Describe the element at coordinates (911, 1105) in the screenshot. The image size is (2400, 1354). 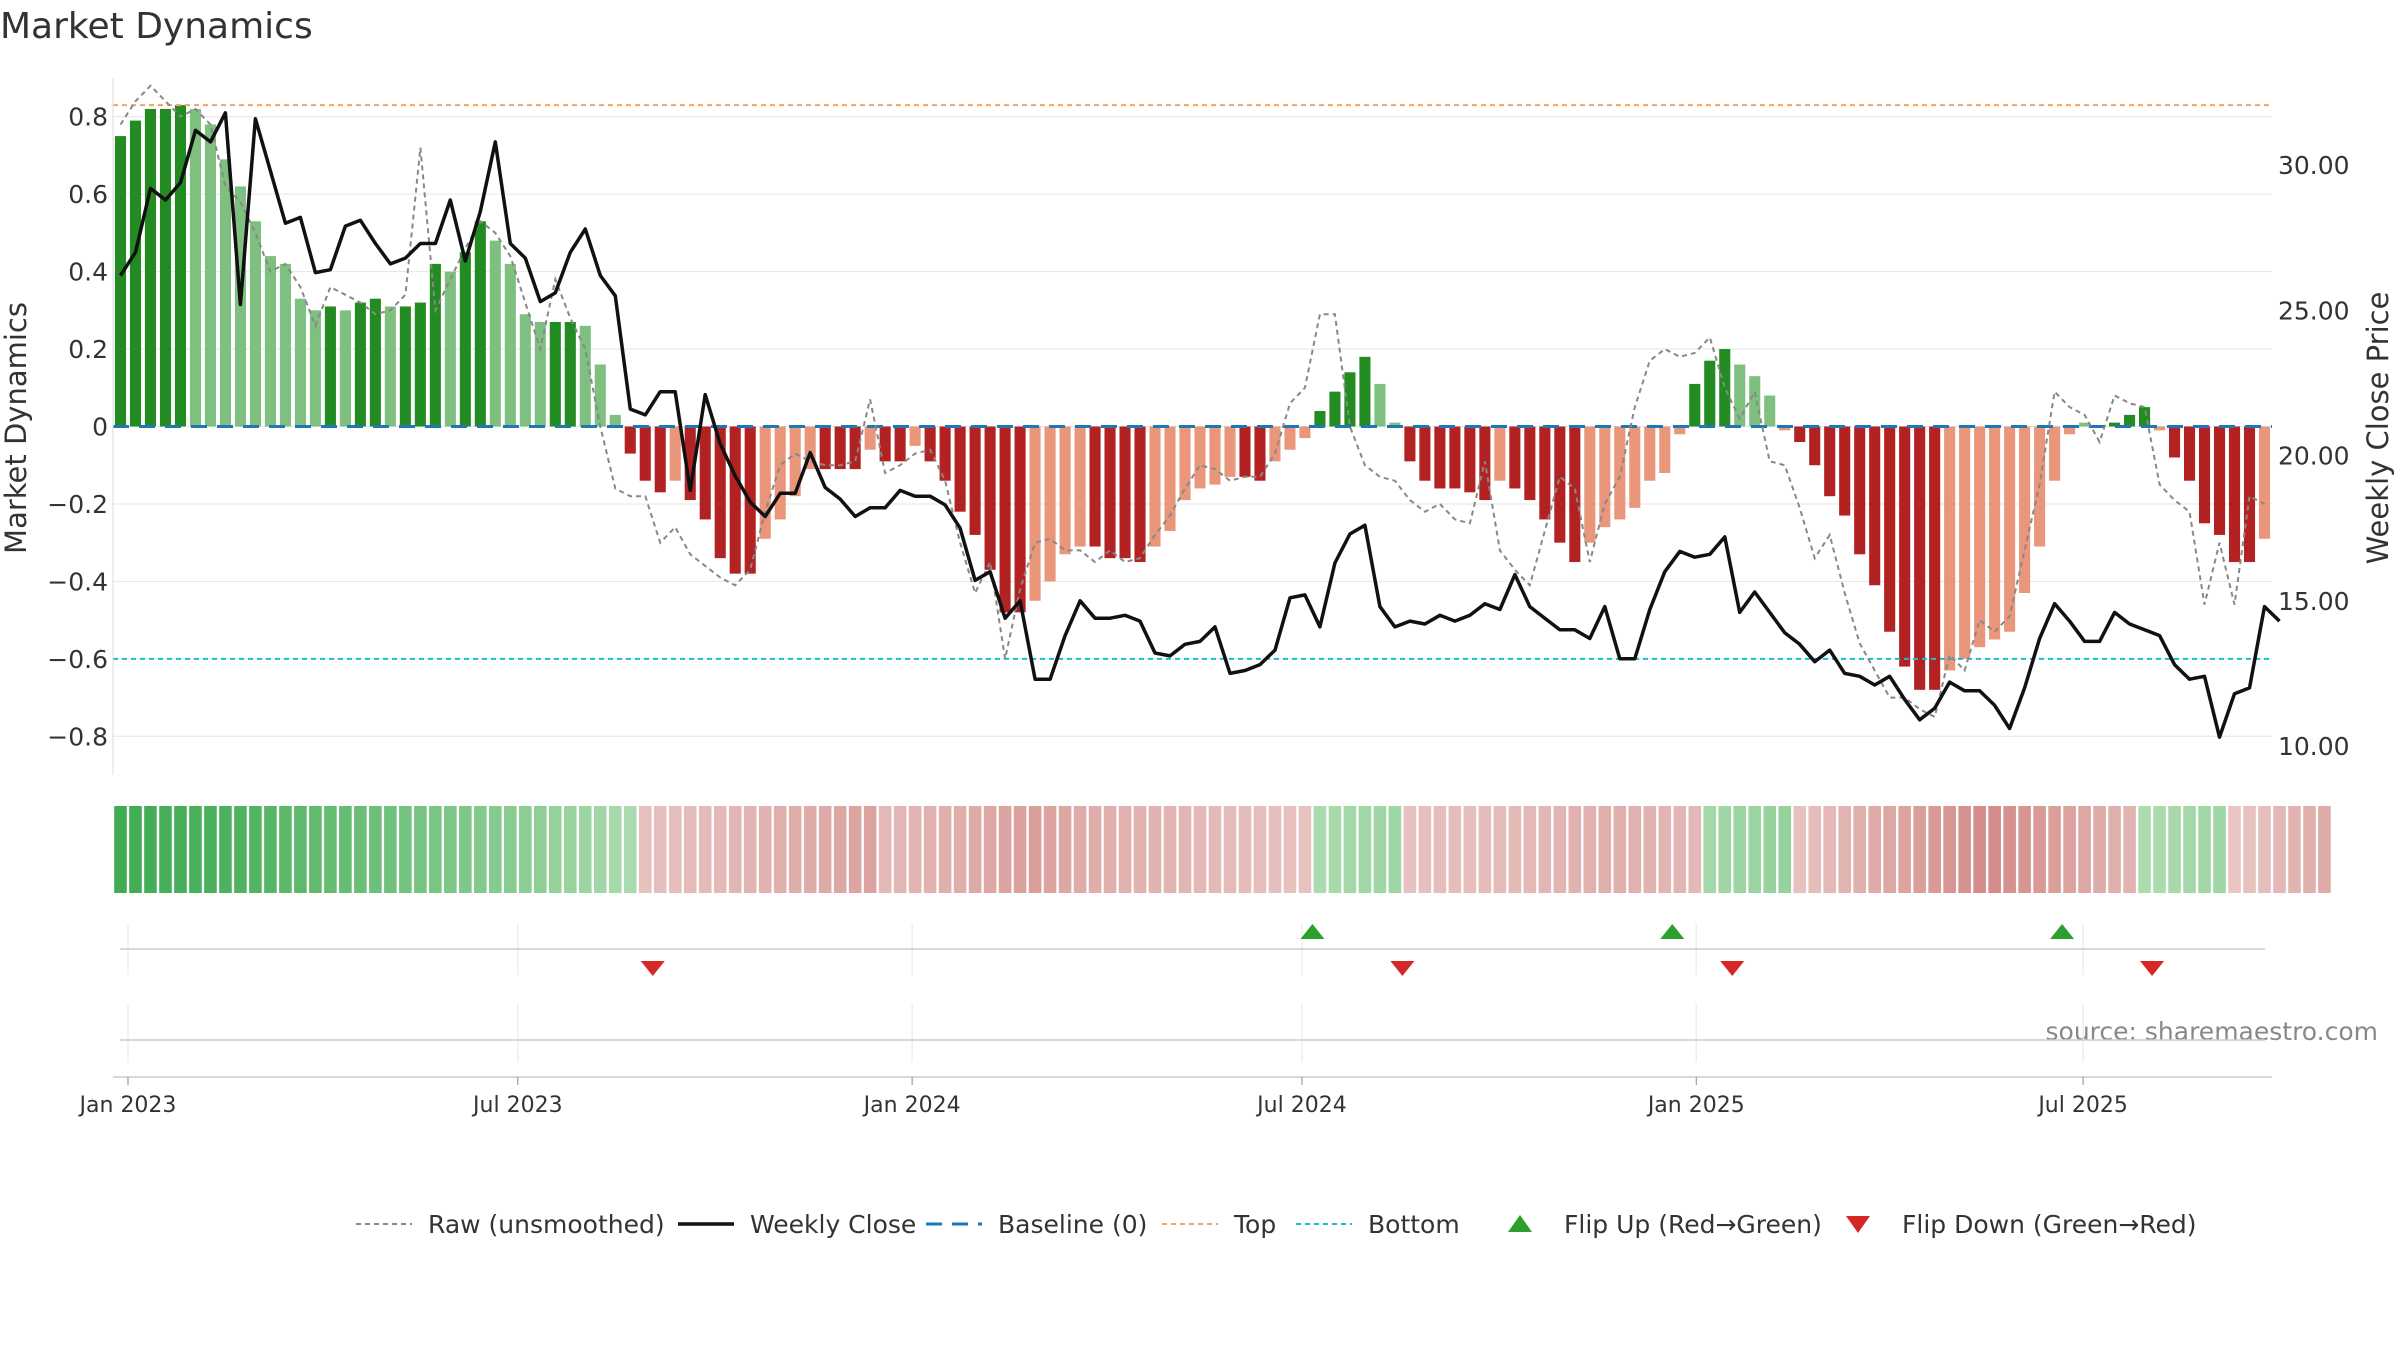
I see `x-tick-label: Jan 2024` at that location.